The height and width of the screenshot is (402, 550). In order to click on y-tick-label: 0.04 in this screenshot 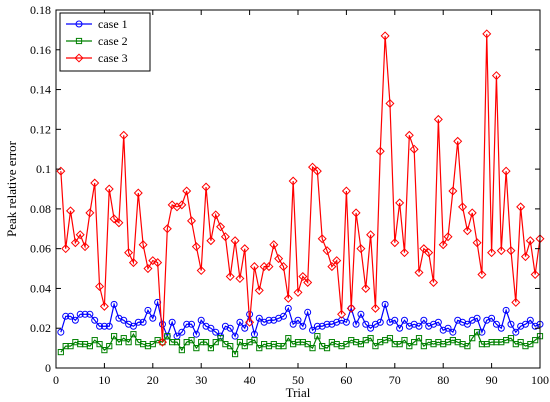, I will do `click(40, 288)`.